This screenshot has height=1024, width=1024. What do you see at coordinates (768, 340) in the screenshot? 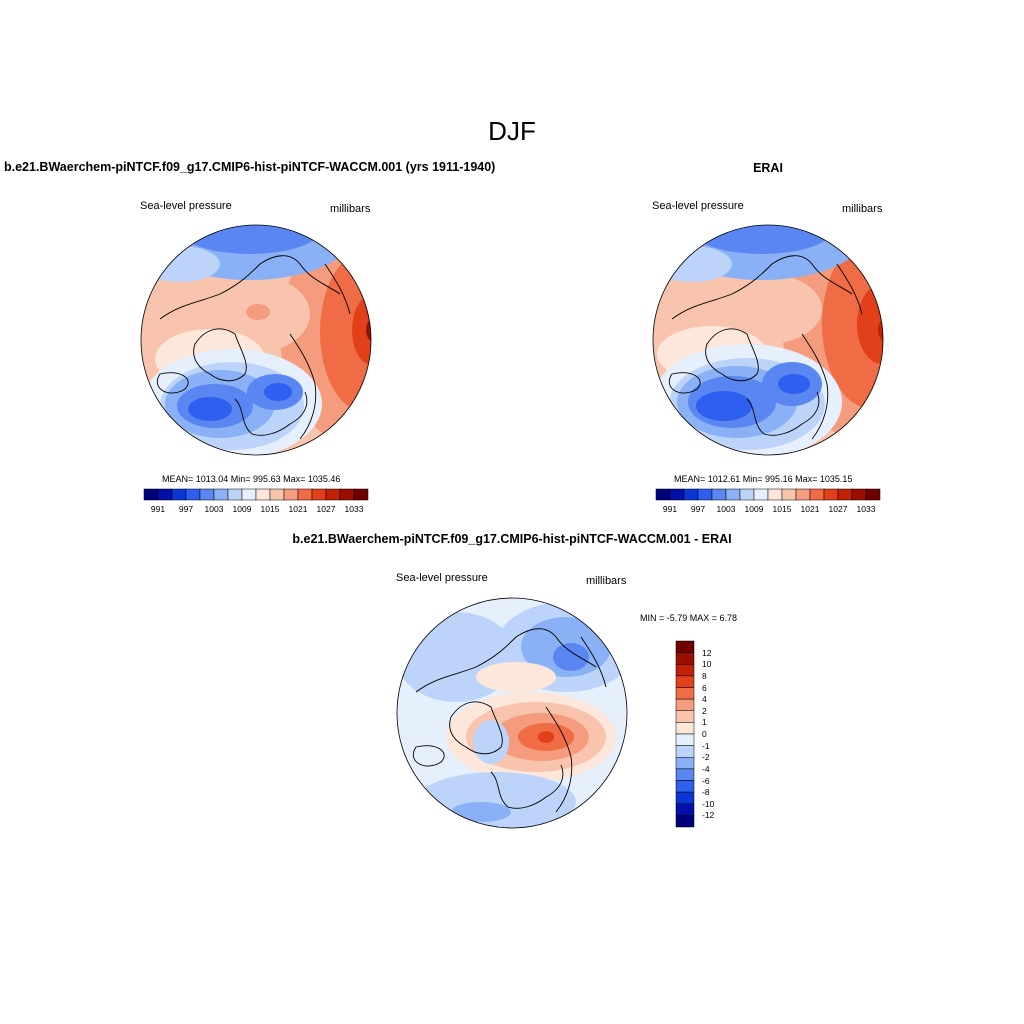
I see `obs-polar-map` at bounding box center [768, 340].